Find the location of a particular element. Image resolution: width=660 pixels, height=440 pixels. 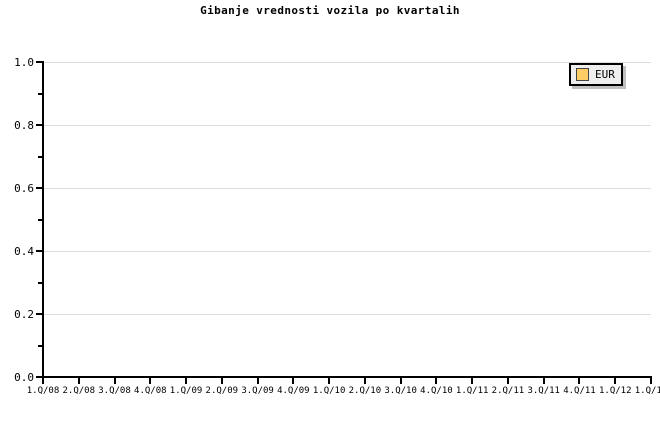

x-axis-label: 2.Q/09 is located at coordinates (222, 391).